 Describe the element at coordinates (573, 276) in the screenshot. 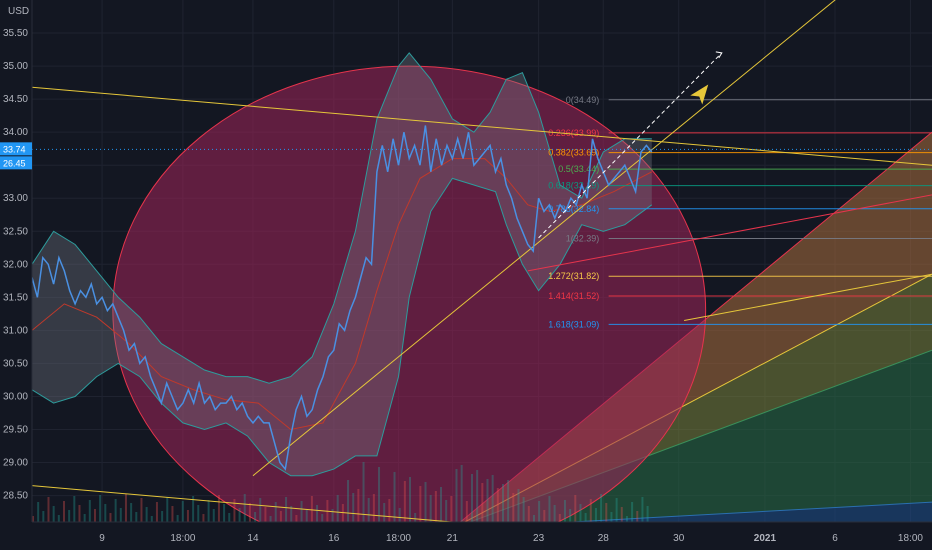

I see `fib-level-label: 1.272(31.82)` at that location.